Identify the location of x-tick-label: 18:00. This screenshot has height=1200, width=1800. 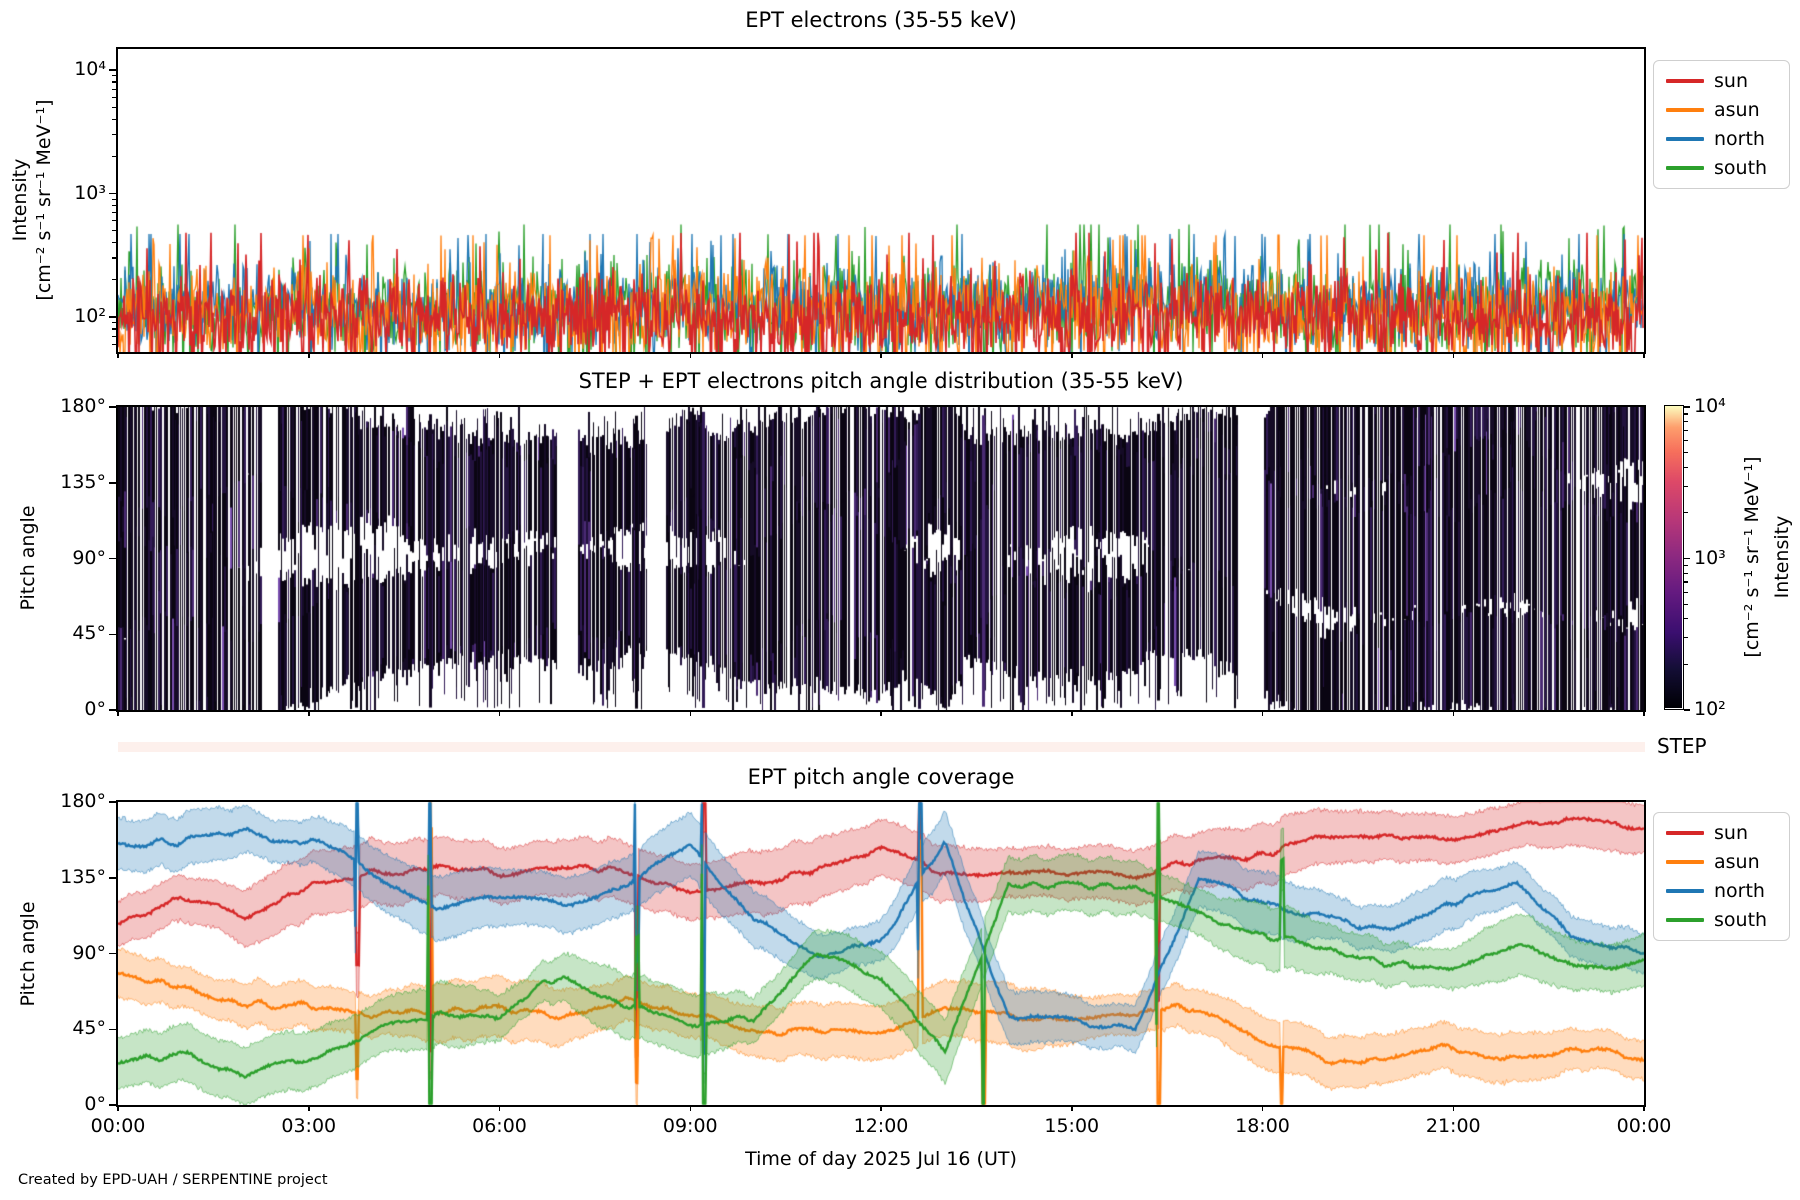
(1262, 1126).